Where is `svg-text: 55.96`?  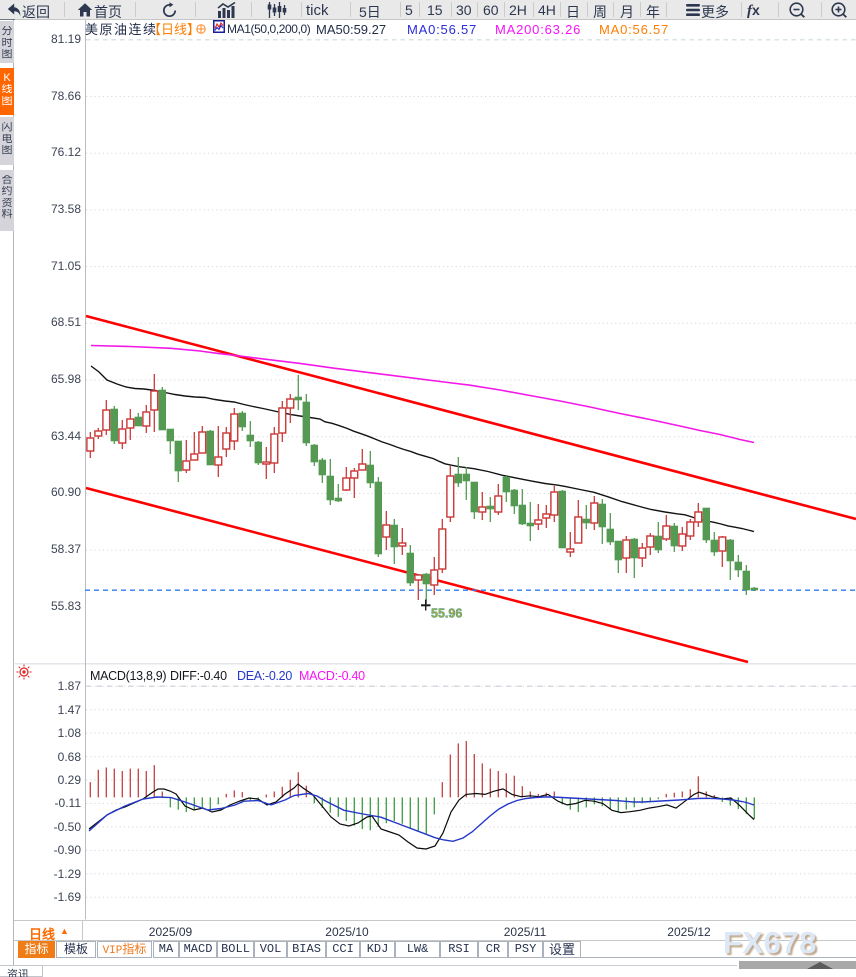
svg-text: 55.96 is located at coordinates (446, 614).